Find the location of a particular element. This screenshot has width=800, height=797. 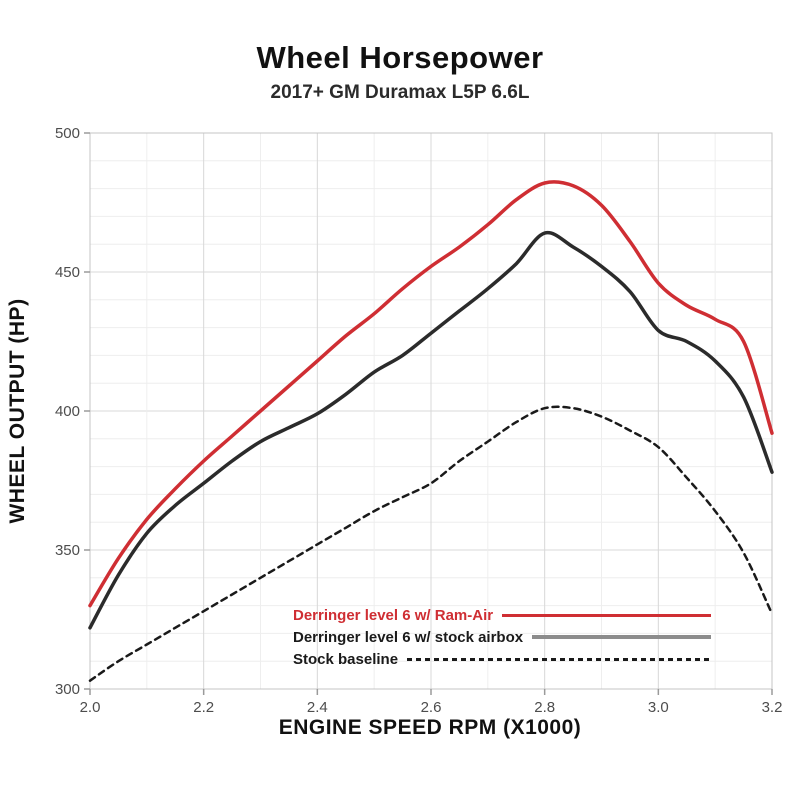

x-tick-label: 2.0 is located at coordinates (90, 707).